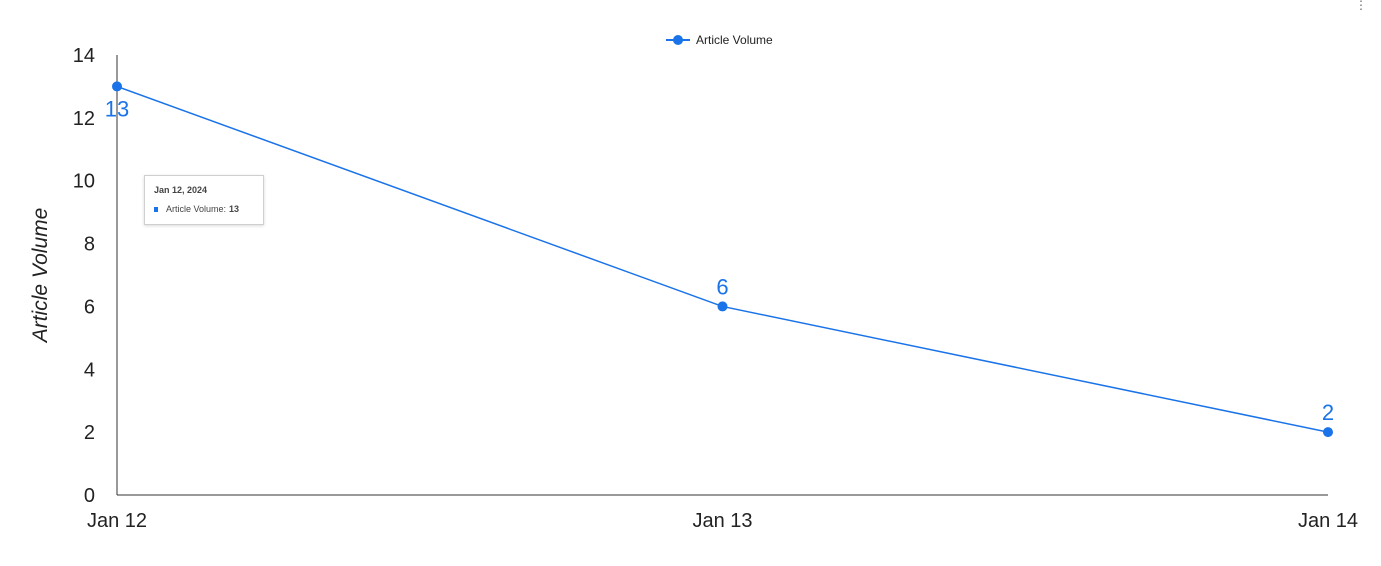 This screenshot has width=1381, height=566. What do you see at coordinates (84, 56) in the screenshot?
I see `y-tick-label: 14` at bounding box center [84, 56].